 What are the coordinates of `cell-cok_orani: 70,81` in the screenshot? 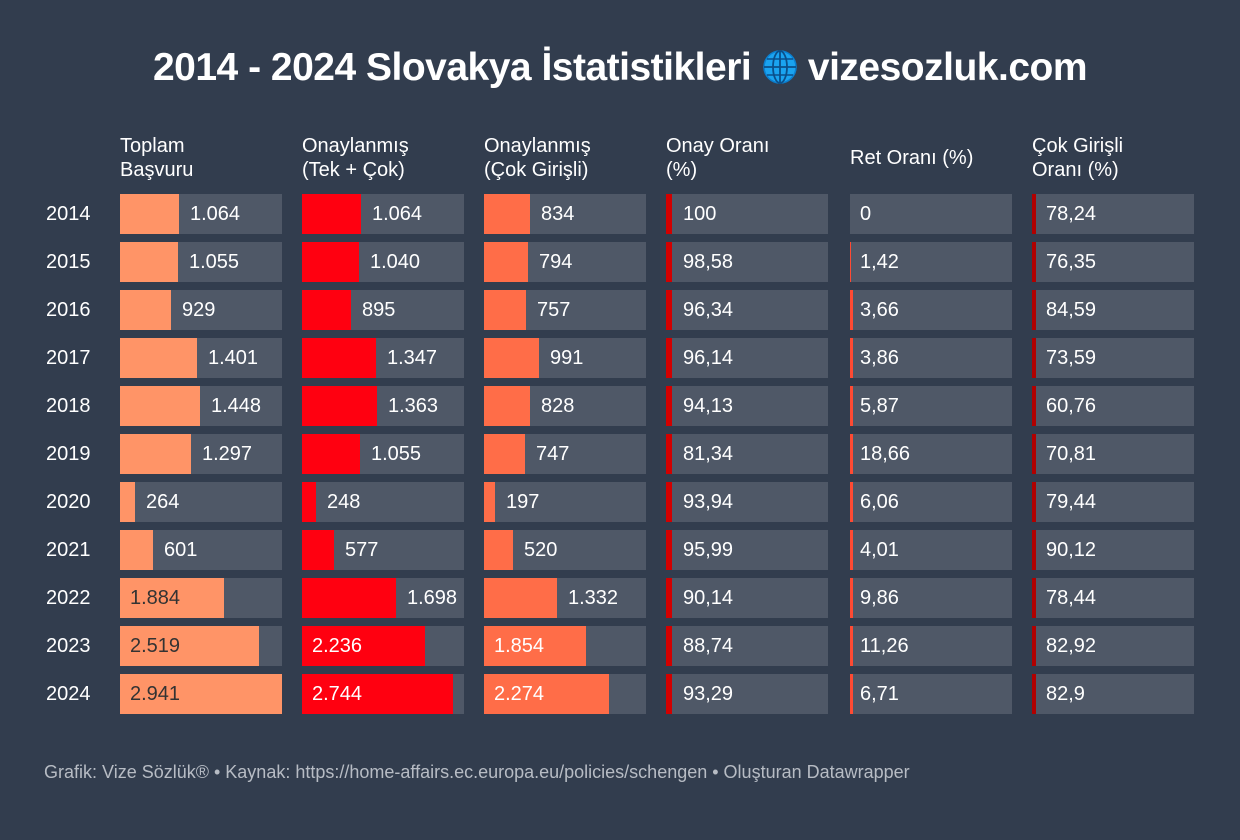 It's located at (1113, 454).